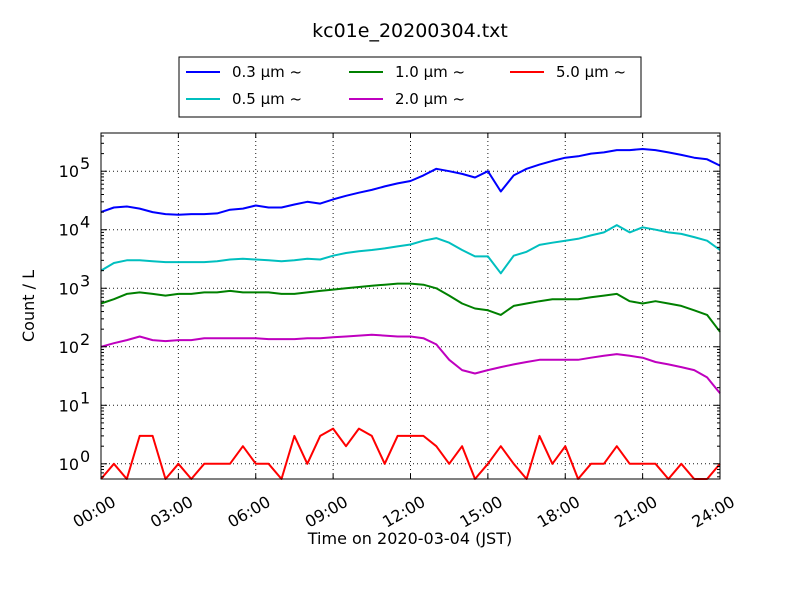 This screenshot has width=800, height=604. I want to click on y-tick-exponent: 0, so click(85, 456).